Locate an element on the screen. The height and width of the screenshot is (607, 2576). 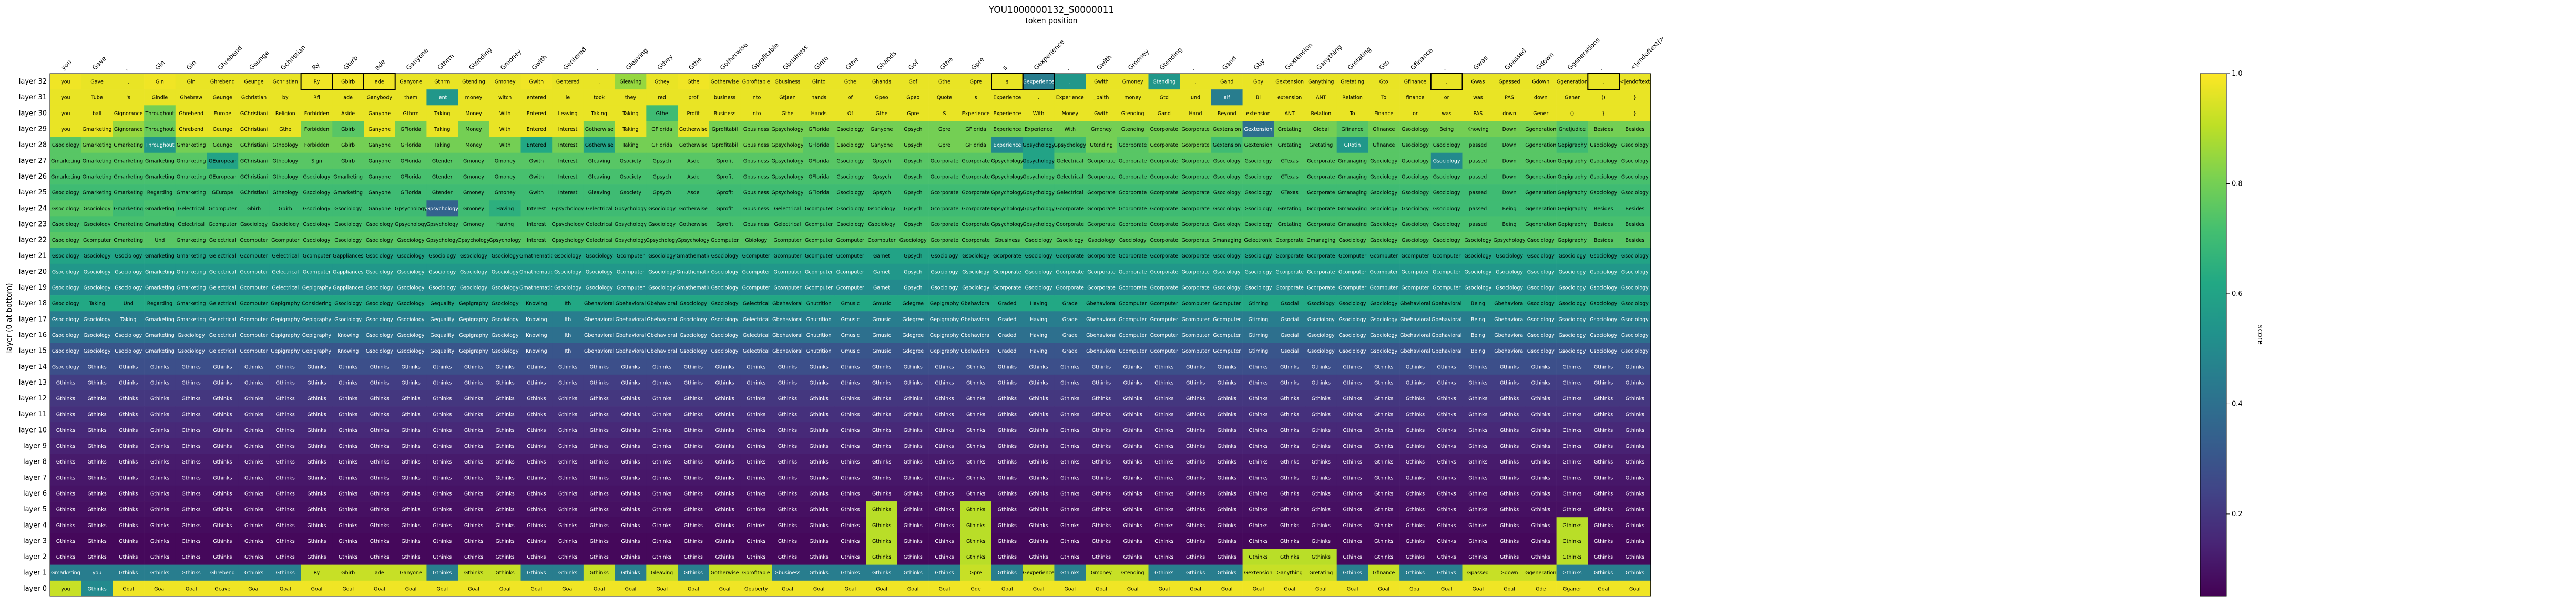
cell-token-label: Gtending is located at coordinates (473, 82).